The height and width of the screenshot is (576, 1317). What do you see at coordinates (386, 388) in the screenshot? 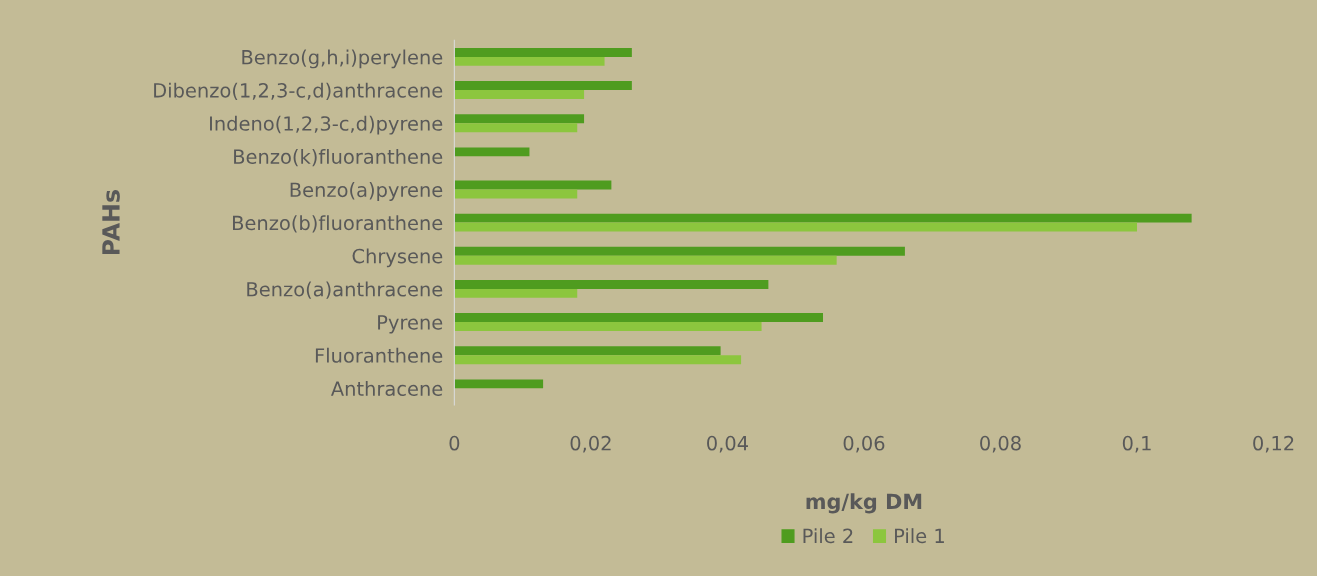
I see `y-tick-label: Anthracene` at bounding box center [386, 388].